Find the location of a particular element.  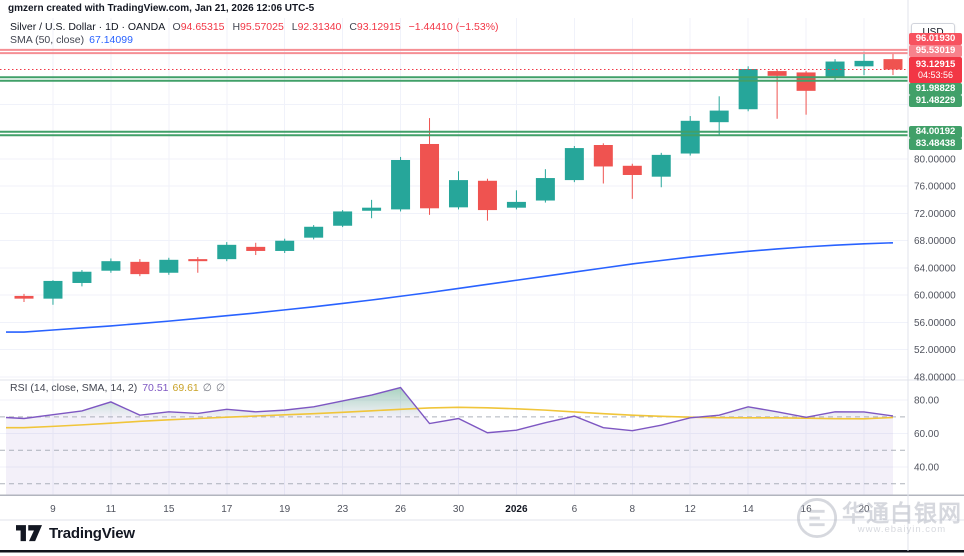

sma-label: SMA (50, close) is located at coordinates (47, 40).